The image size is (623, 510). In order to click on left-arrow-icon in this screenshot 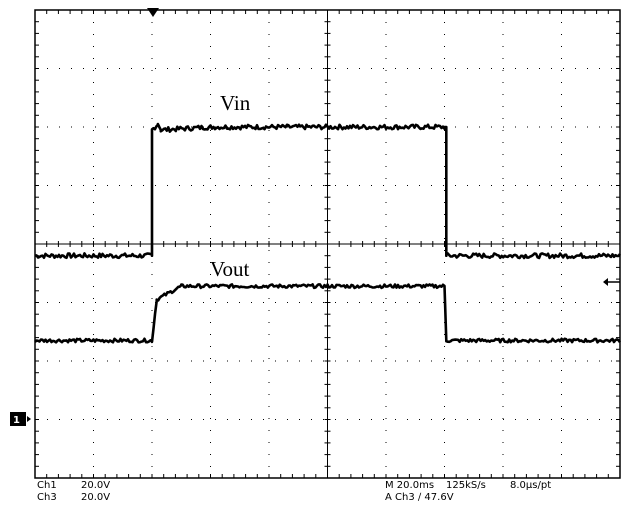, I will do `click(605, 282)`.